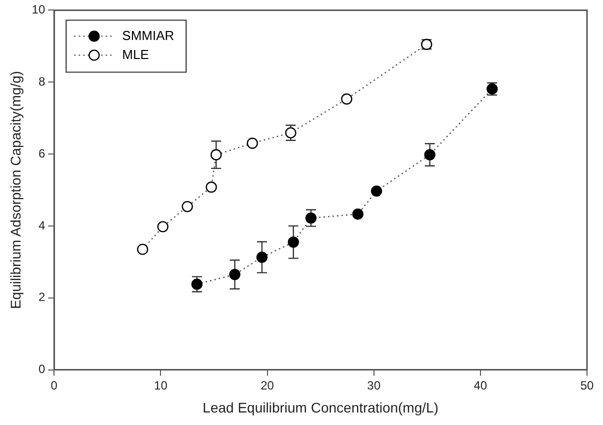  Describe the element at coordinates (161, 385) in the screenshot. I see `x-tick-label: 10` at that location.